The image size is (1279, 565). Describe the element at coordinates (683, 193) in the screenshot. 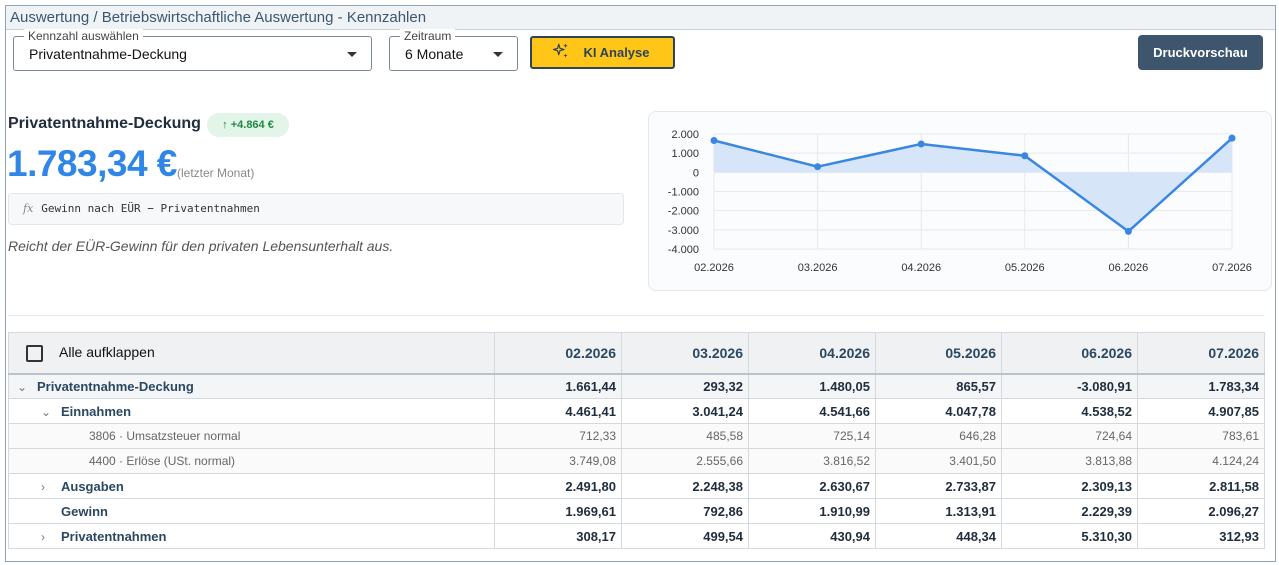

I see `y-tick-label: -1.000` at that location.